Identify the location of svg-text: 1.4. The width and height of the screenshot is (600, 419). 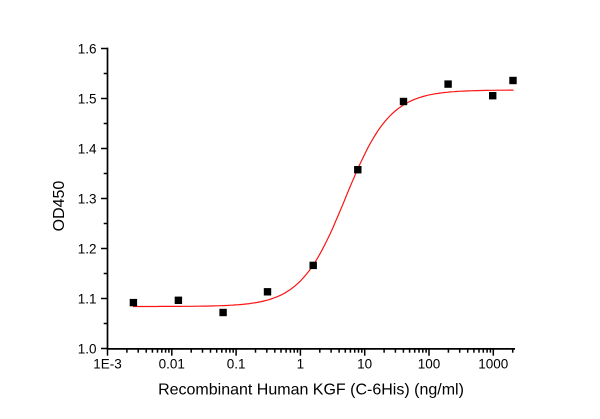
(87, 148).